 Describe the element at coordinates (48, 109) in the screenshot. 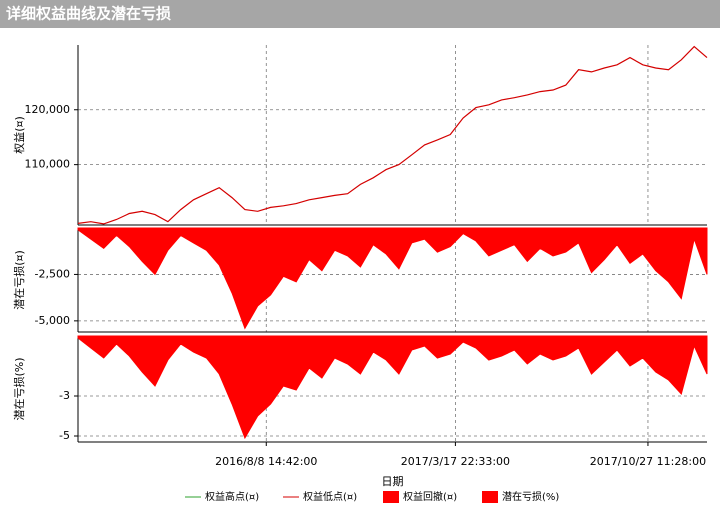

I see `y-tick-label: 120,000` at that location.